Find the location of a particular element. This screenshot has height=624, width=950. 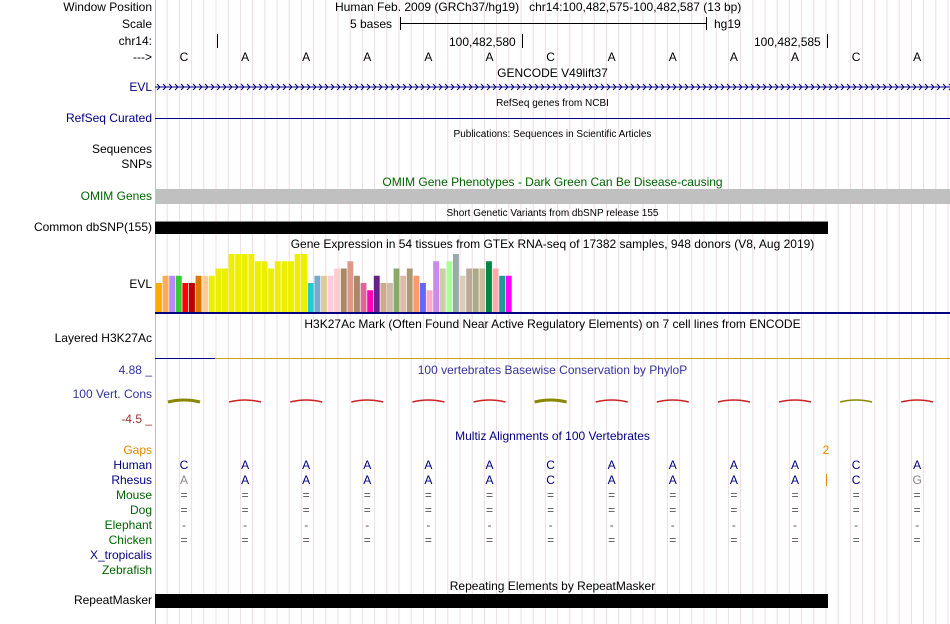

rhesus-gap-marker is located at coordinates (826, 480).